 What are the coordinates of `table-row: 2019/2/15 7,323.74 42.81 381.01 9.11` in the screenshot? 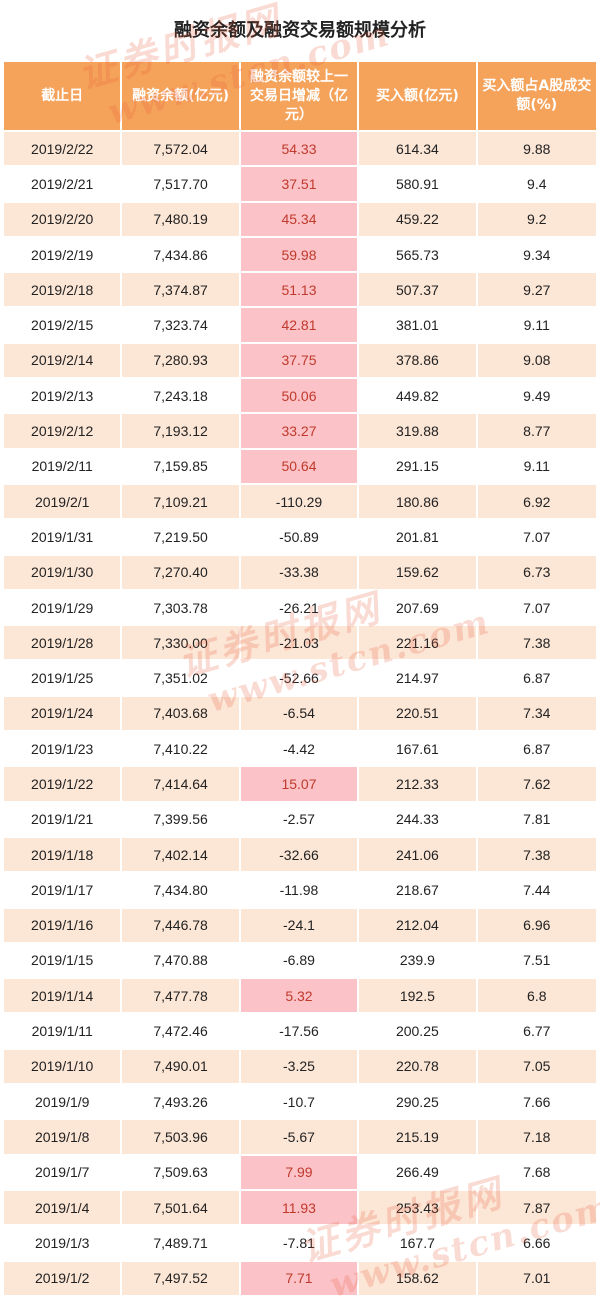 It's located at (300, 325).